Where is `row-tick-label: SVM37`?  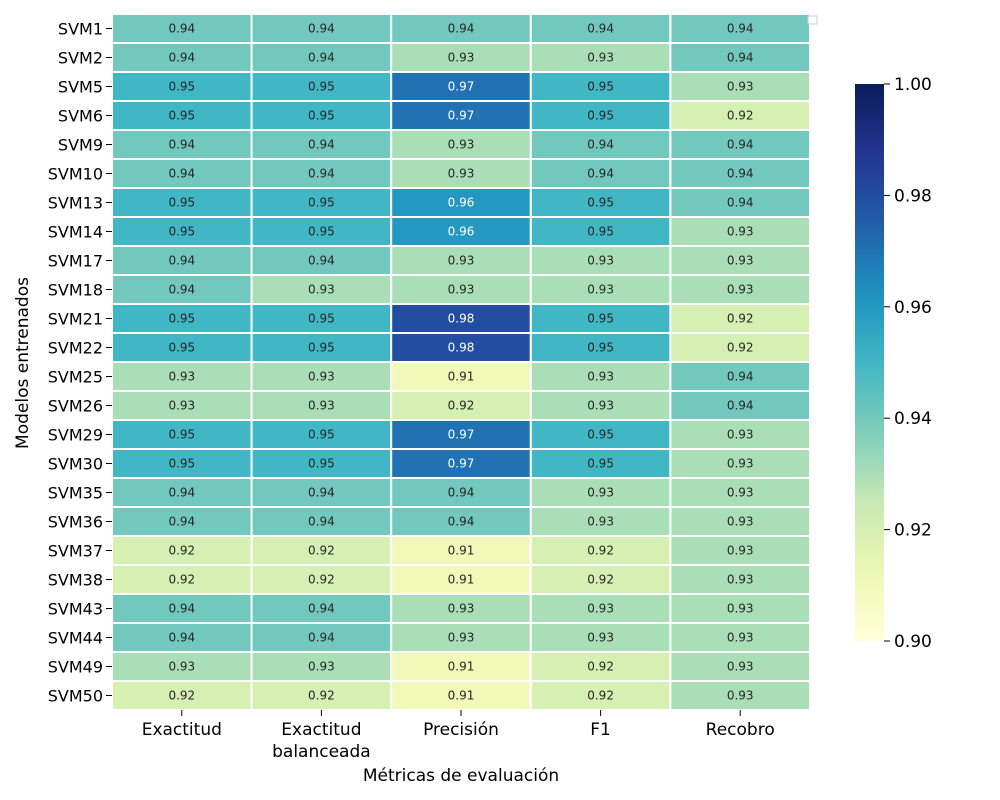
row-tick-label: SVM37 is located at coordinates (75, 551).